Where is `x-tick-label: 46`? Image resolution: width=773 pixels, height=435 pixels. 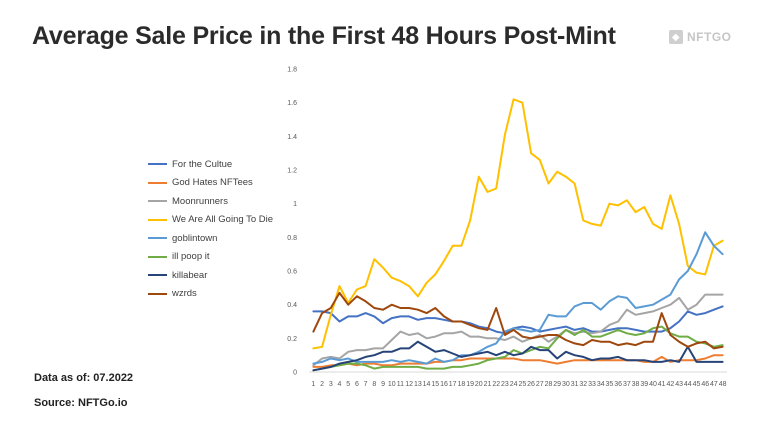 x-tick-label: 46 is located at coordinates (705, 384).